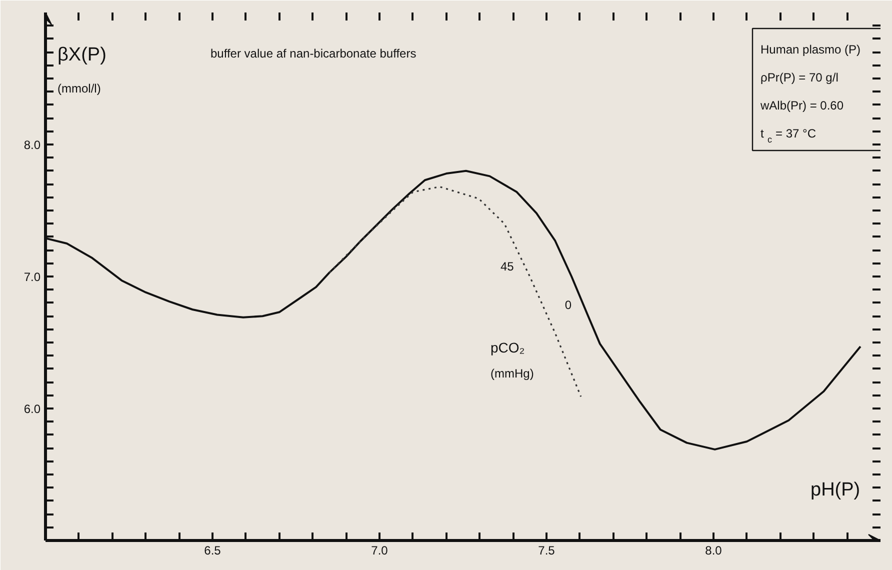 This screenshot has width=892, height=570. What do you see at coordinates (507, 267) in the screenshot?
I see `series-label: 45` at bounding box center [507, 267].